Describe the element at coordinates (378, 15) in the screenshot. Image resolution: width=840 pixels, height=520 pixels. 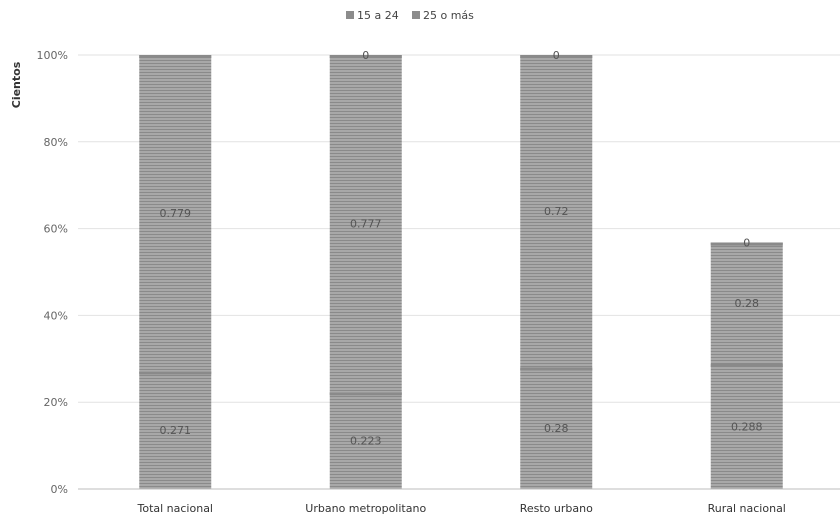
I see `legend-label-15-24: 15 a 24` at that location.